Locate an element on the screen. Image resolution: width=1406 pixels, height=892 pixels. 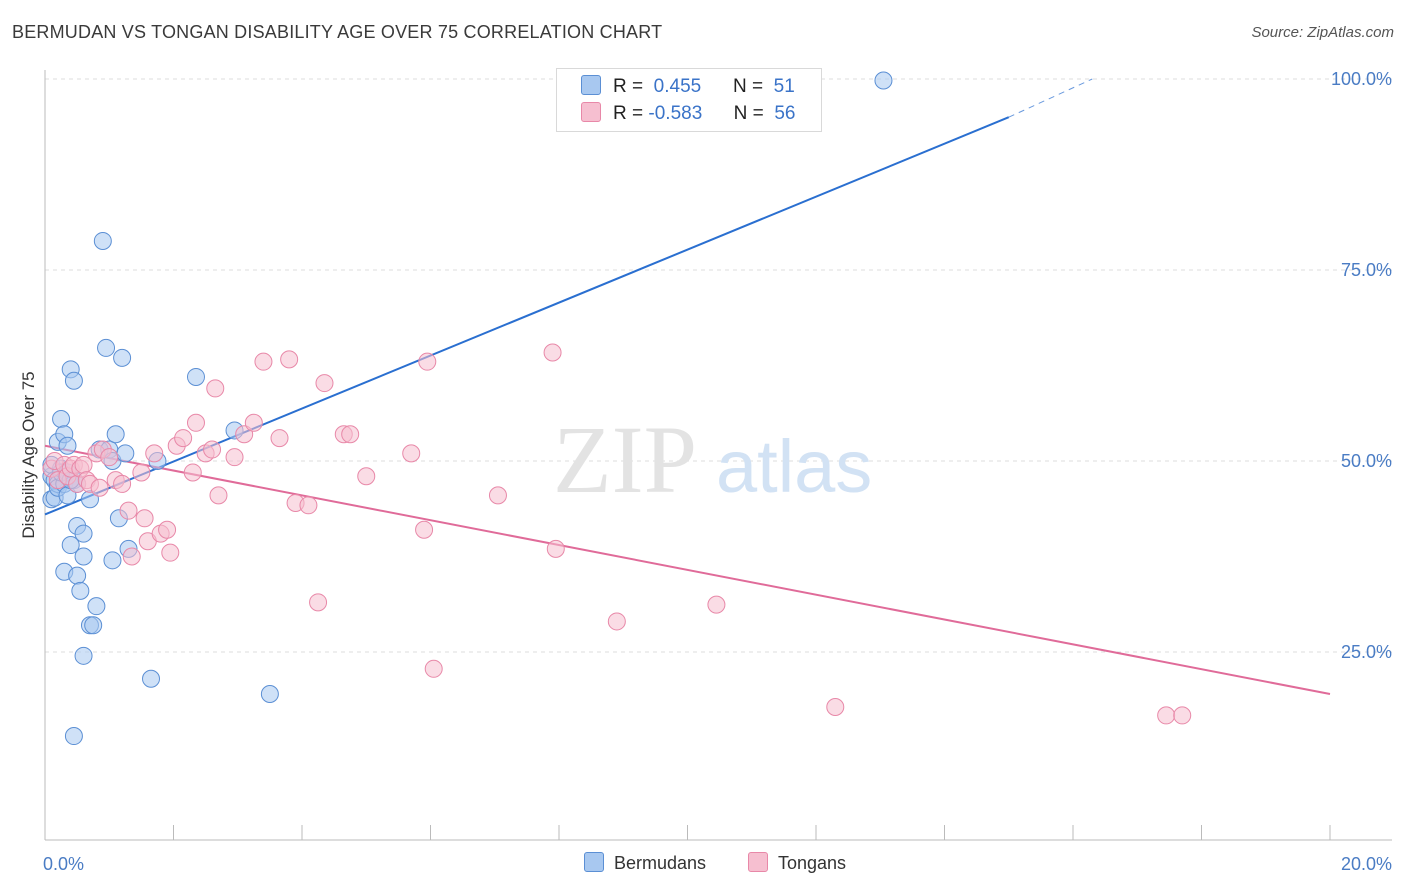
y-tick-label: 75.0% is located at coordinates (1366, 270).